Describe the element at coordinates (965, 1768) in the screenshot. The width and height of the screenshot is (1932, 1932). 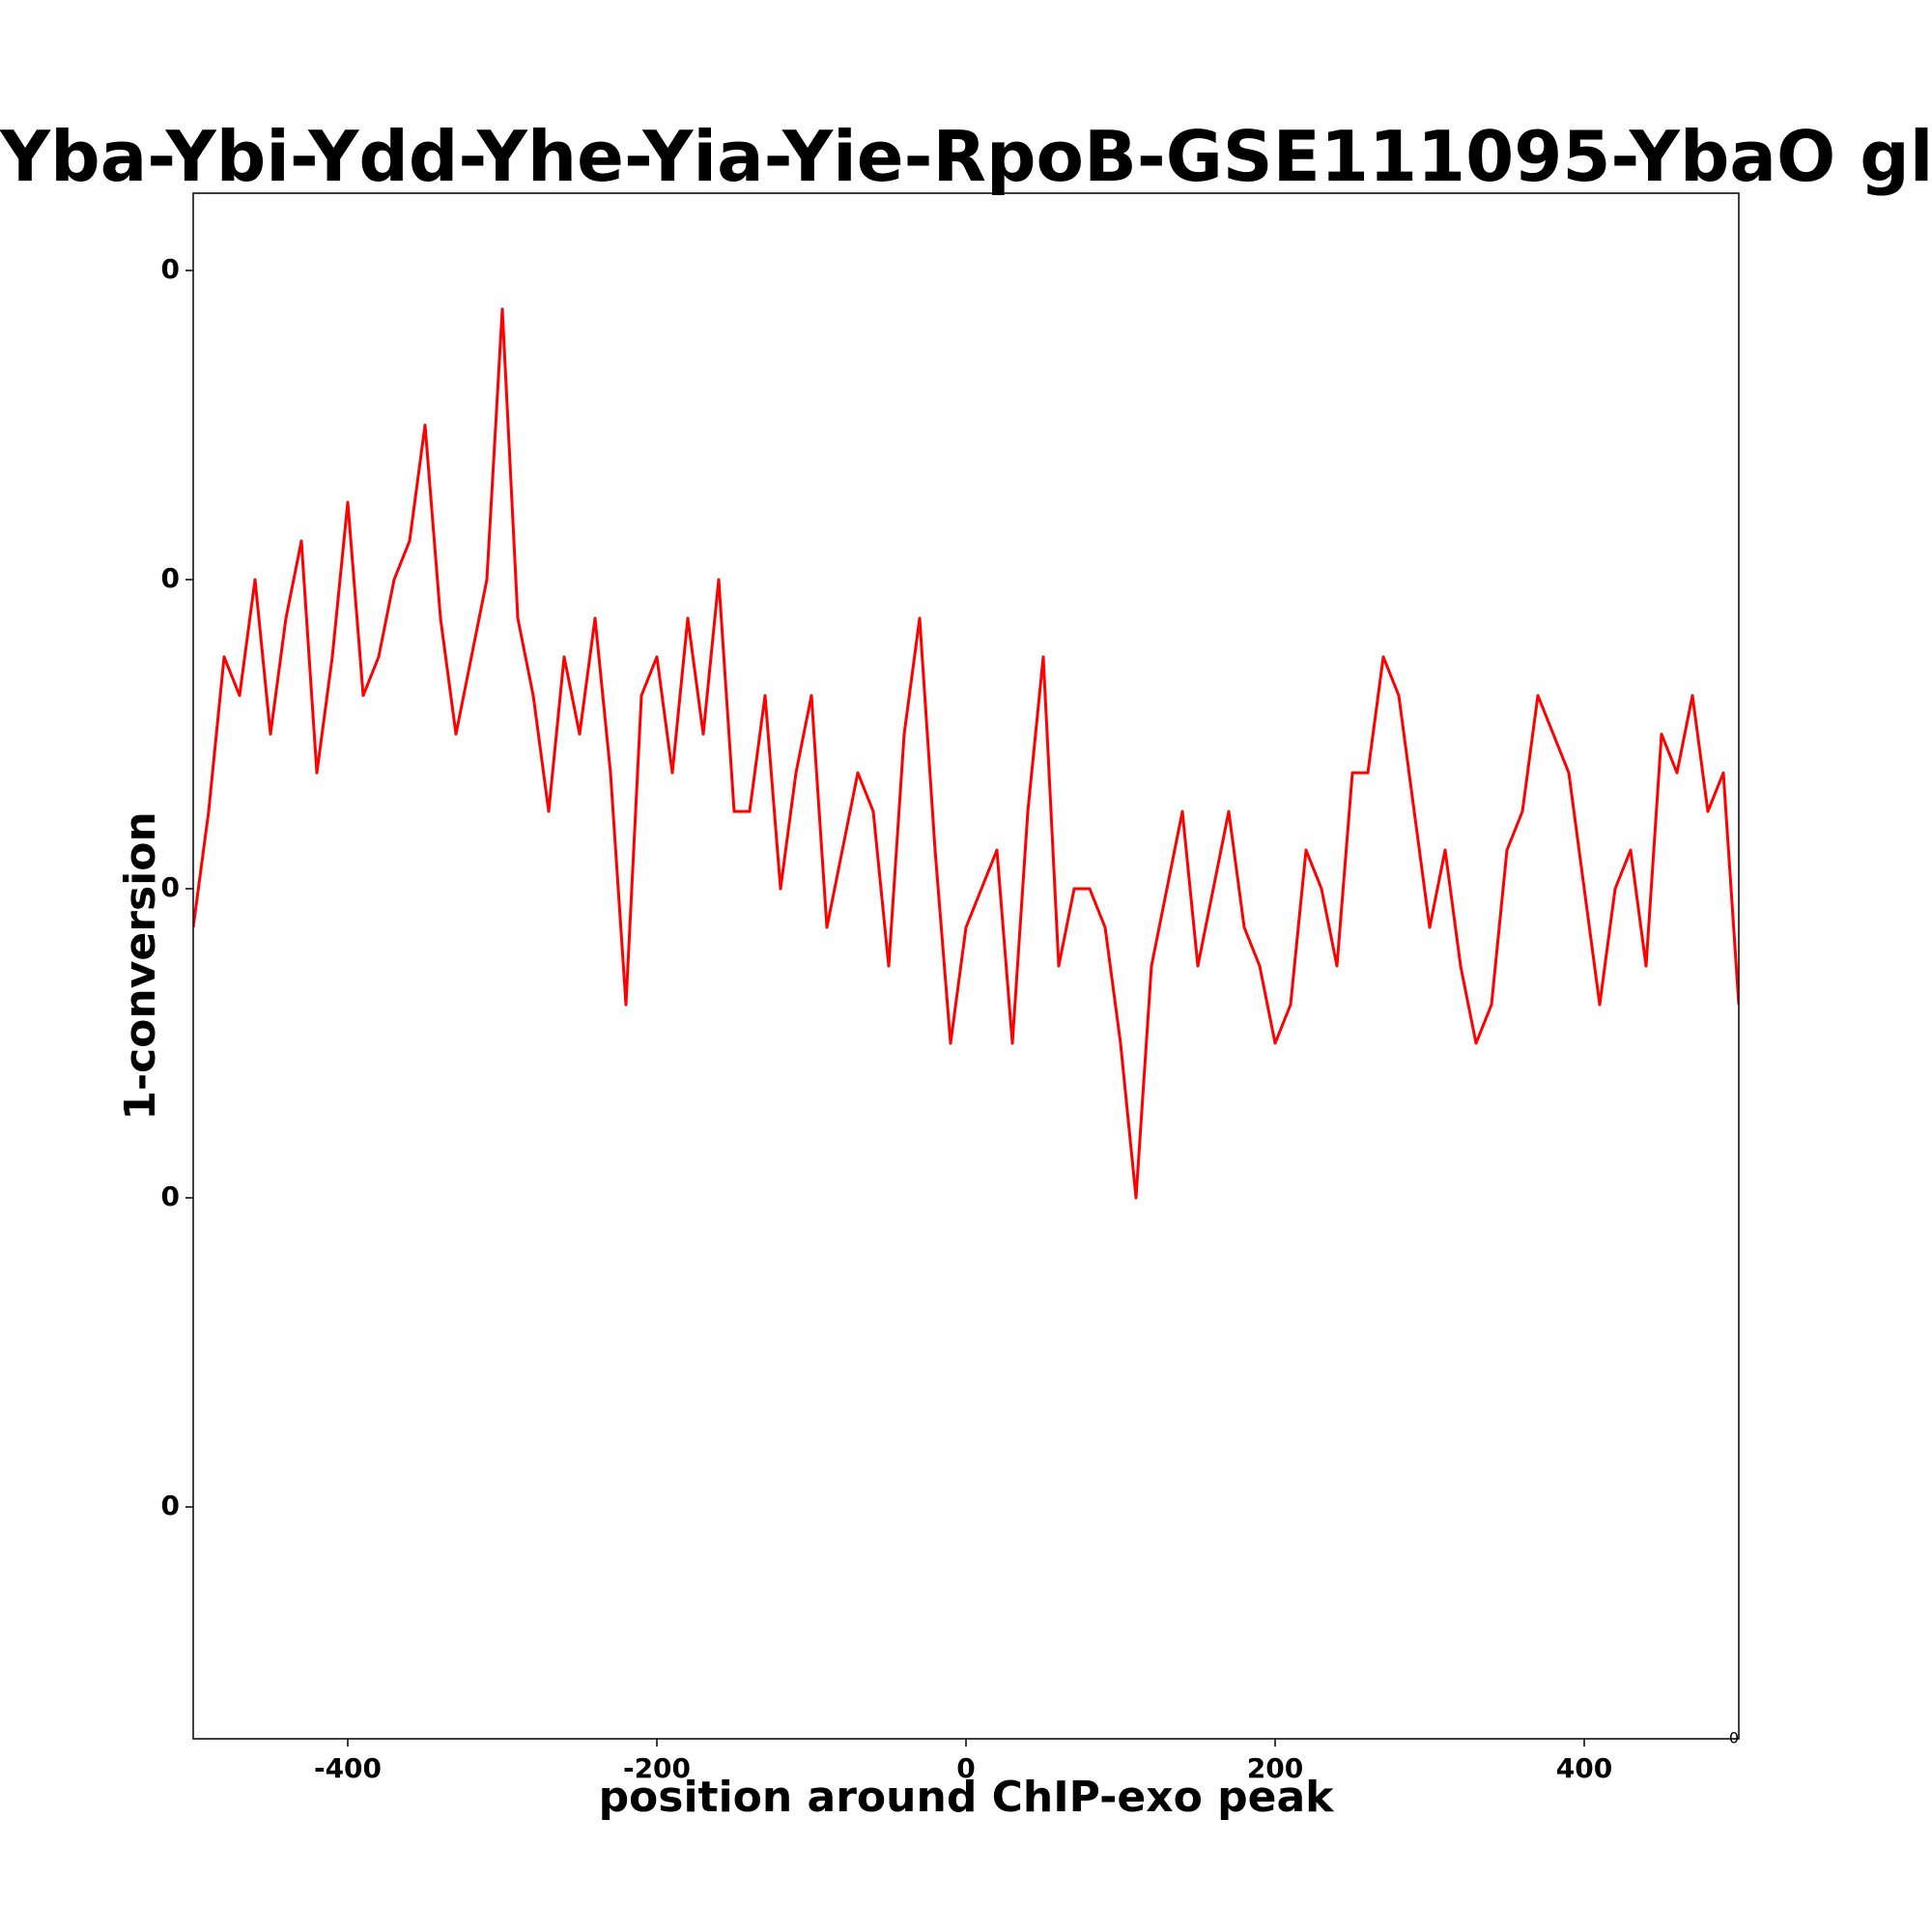
I see `x-tick-label: 0` at that location.